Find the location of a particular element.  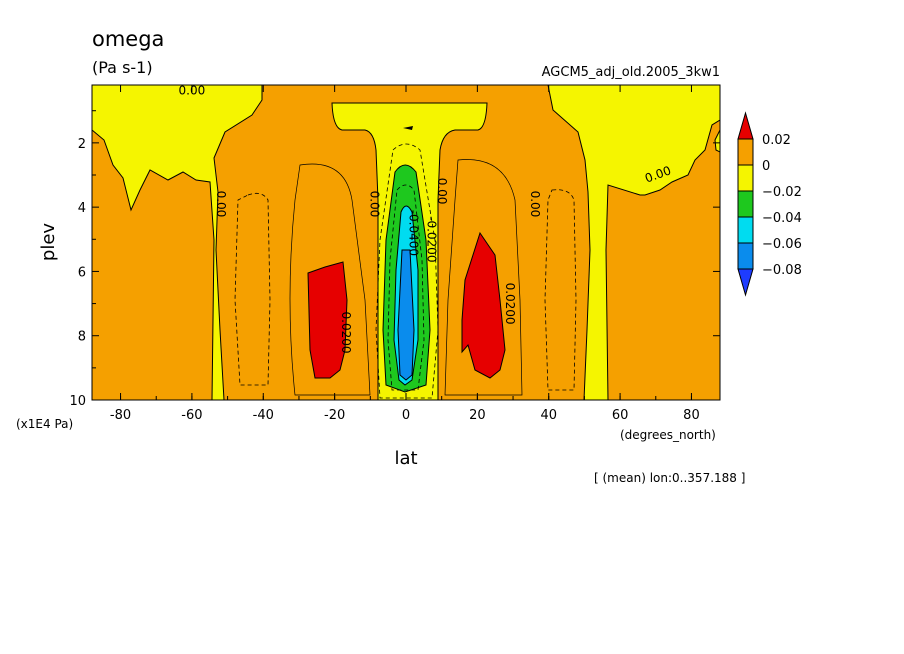

contour-dashed-inner is located at coordinates (406, 287).